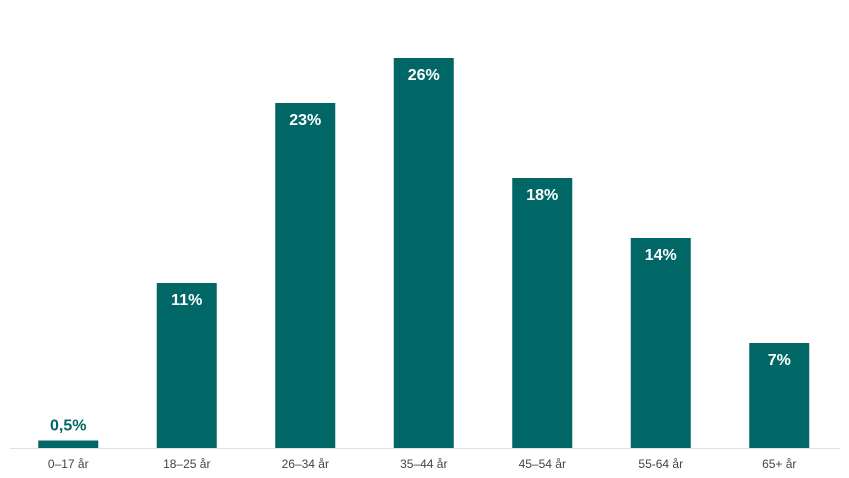 This screenshot has height=478, width=849. What do you see at coordinates (661, 255) in the screenshot?
I see `value-label: 14%` at bounding box center [661, 255].